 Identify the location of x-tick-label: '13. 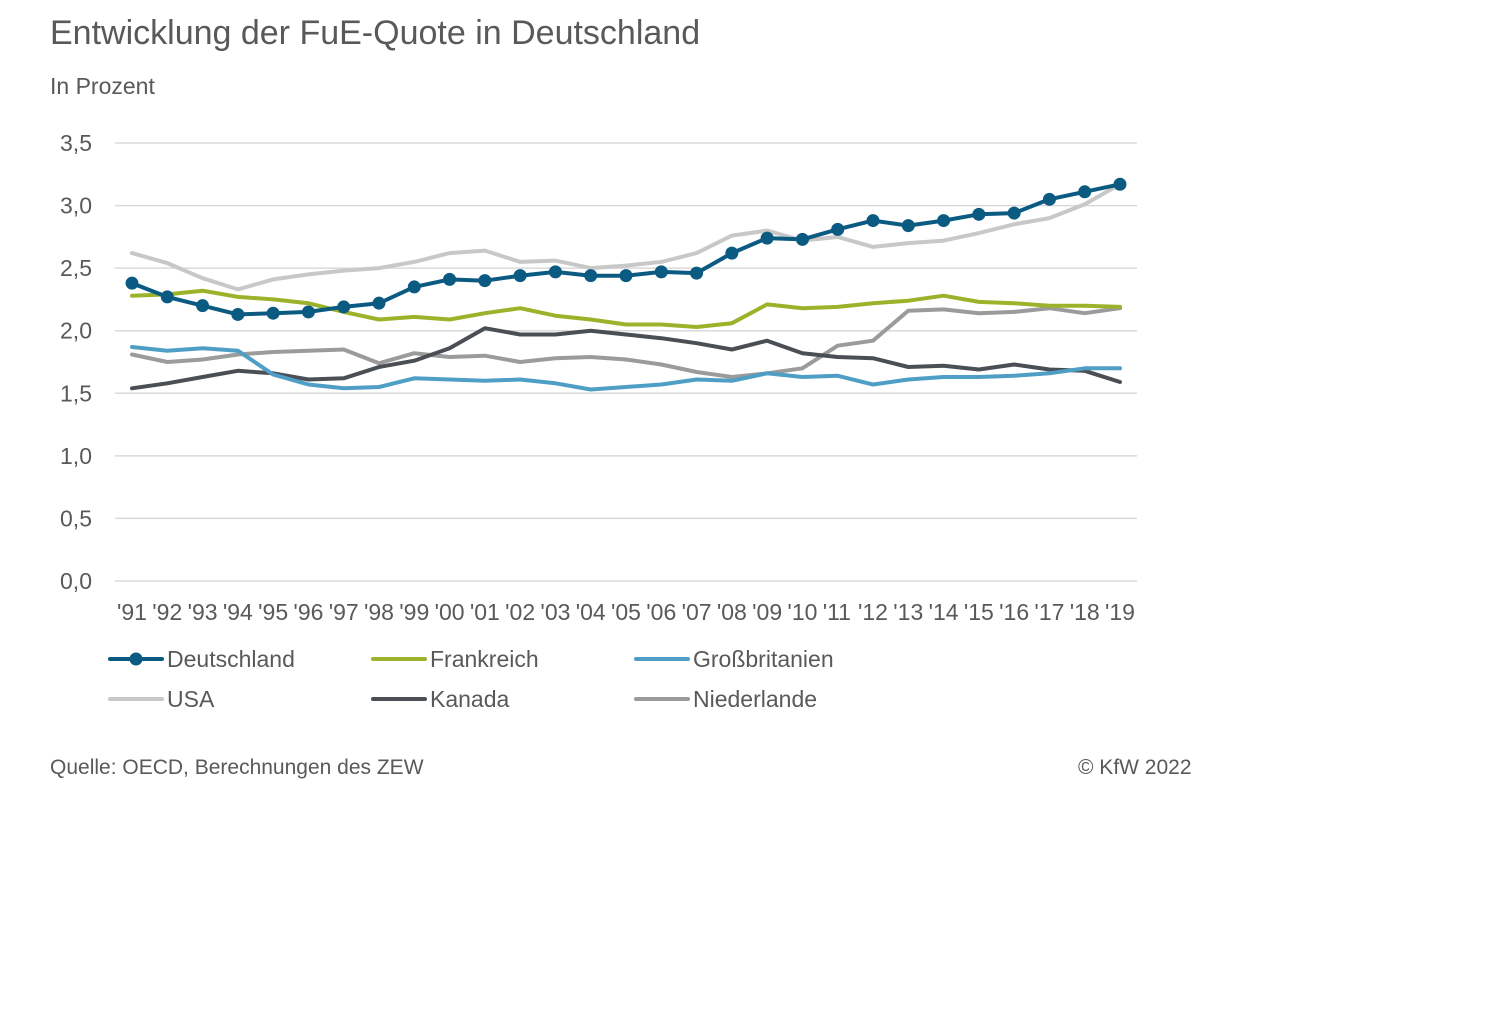
(908, 612).